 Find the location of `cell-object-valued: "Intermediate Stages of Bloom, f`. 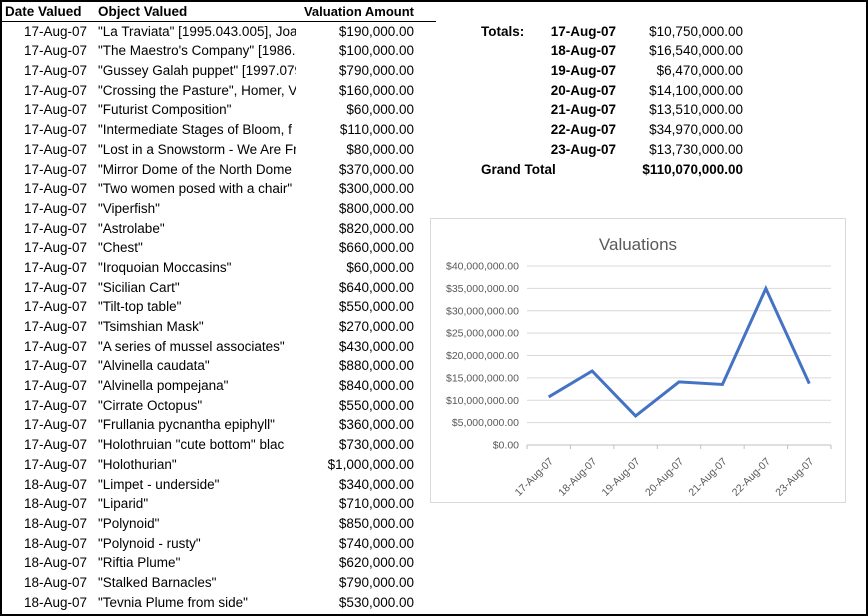

cell-object-valued: "Intermediate Stages of Bloom, f is located at coordinates (195, 130).